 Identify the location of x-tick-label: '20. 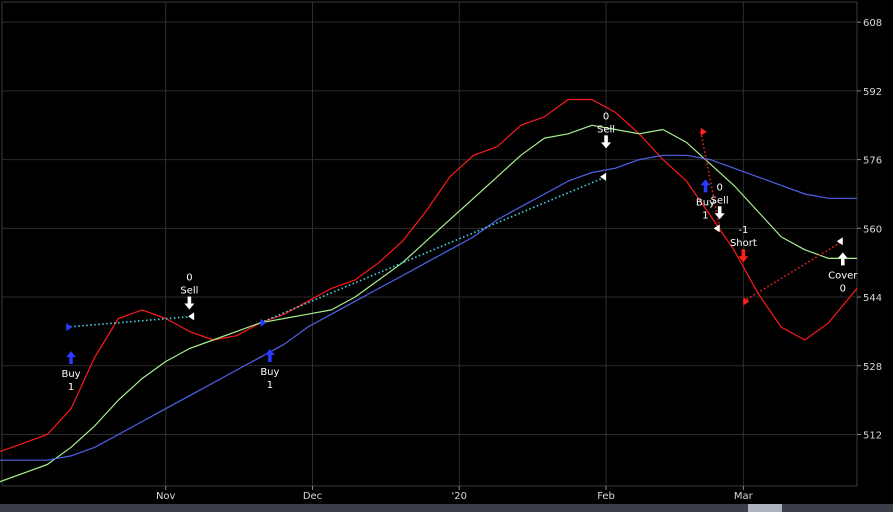
(459, 496).